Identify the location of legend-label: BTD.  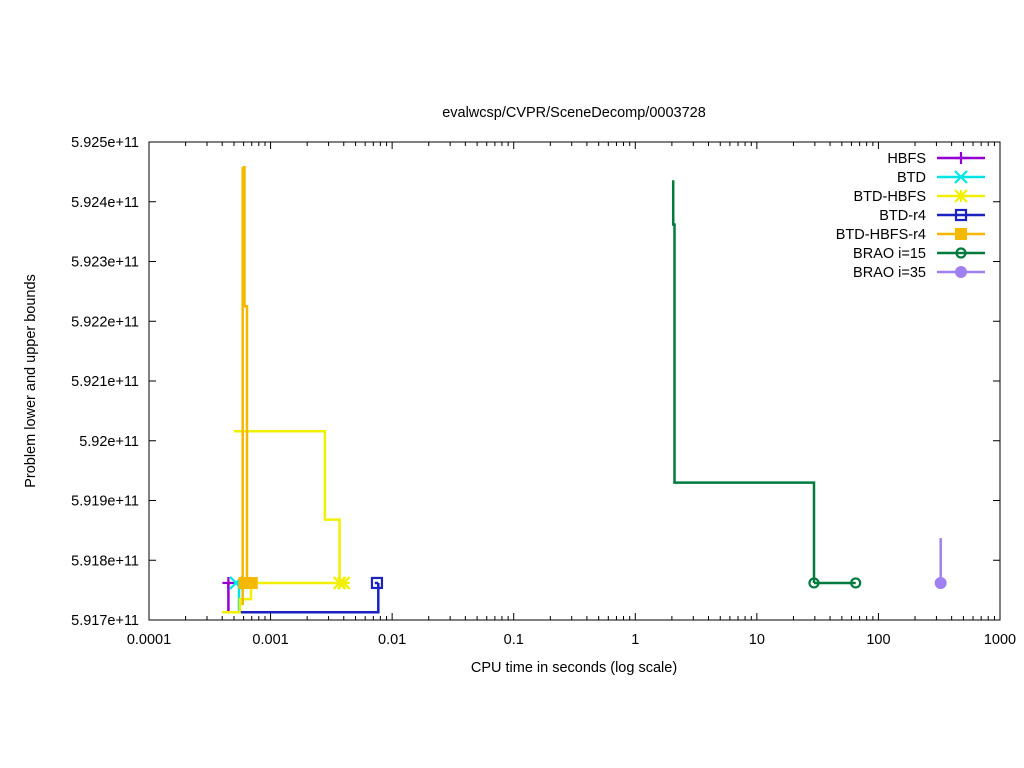
(911, 178).